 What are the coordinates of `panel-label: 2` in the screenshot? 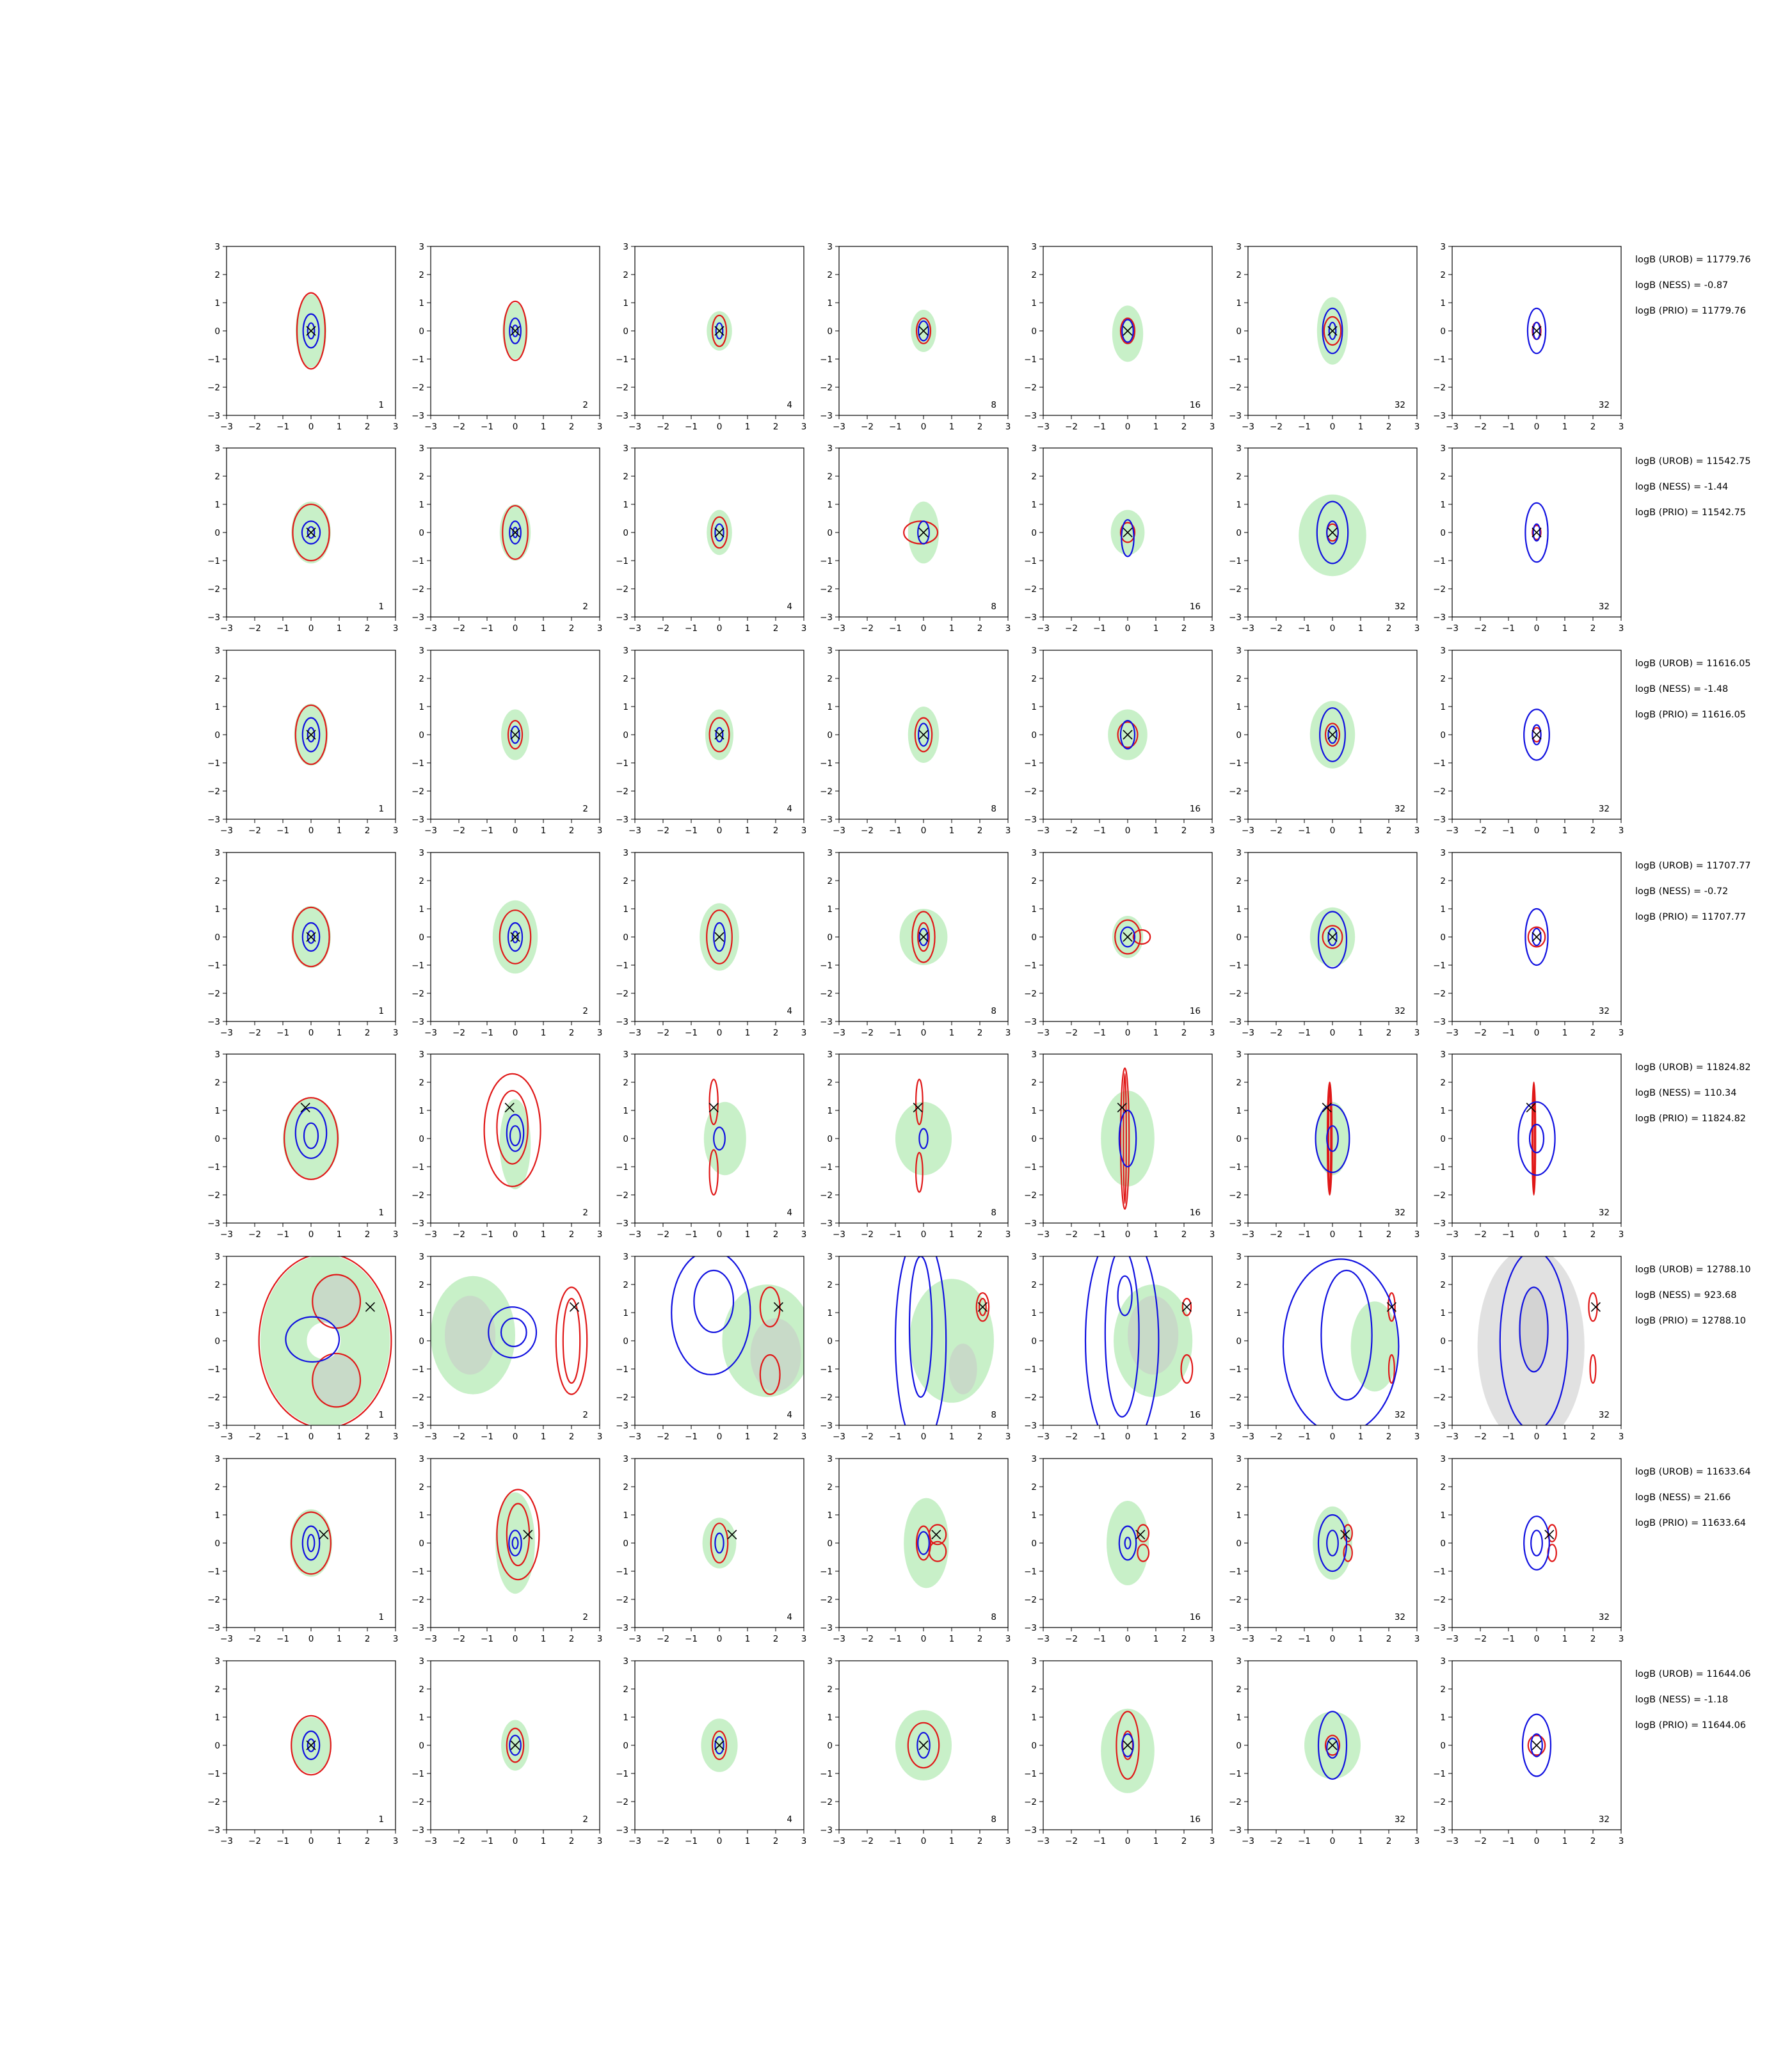 It's located at (585, 1011).